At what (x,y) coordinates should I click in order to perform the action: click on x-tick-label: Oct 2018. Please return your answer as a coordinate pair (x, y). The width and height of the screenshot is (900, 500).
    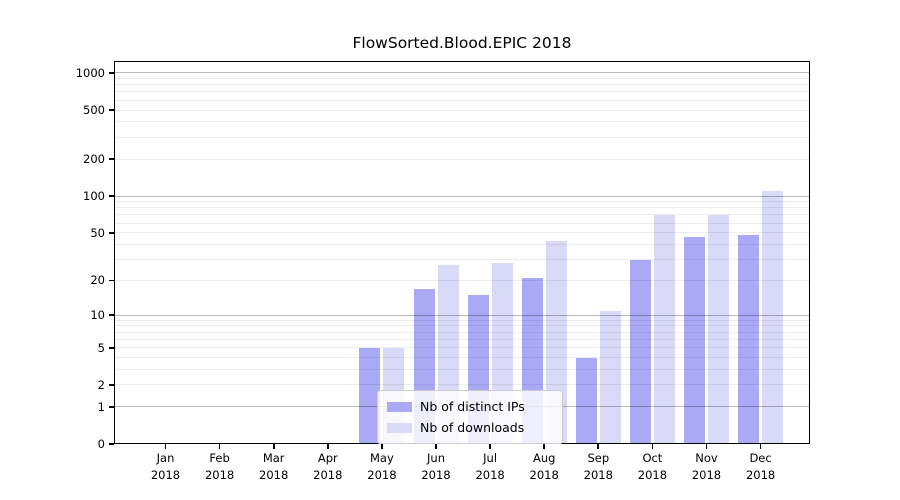
    Looking at the image, I should click on (652, 467).